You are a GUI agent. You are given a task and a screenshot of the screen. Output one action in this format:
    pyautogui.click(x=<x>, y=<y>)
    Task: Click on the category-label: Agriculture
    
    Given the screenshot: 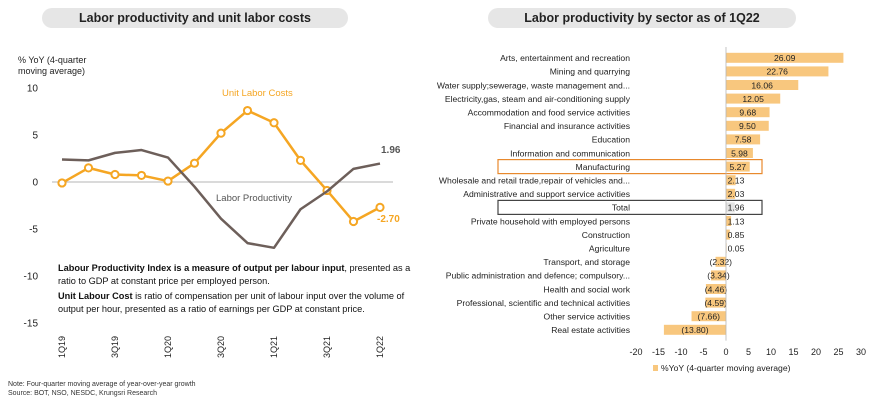 What is the action you would take?
    pyautogui.click(x=609, y=249)
    